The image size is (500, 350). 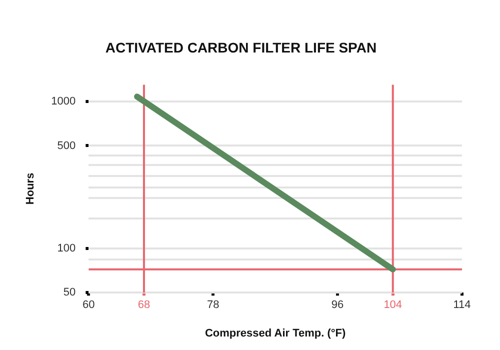 I want to click on chart-title: ACTIVATED CARBON FILTER LIFE SPAN, so click(x=241, y=47).